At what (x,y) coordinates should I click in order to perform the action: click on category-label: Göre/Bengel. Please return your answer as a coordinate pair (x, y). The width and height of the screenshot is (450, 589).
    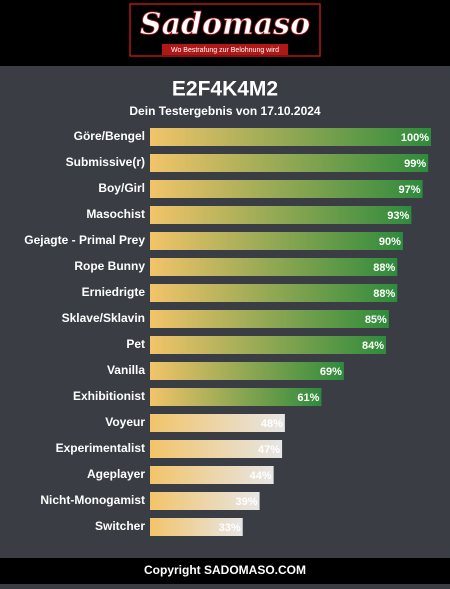
    Looking at the image, I should click on (109, 136).